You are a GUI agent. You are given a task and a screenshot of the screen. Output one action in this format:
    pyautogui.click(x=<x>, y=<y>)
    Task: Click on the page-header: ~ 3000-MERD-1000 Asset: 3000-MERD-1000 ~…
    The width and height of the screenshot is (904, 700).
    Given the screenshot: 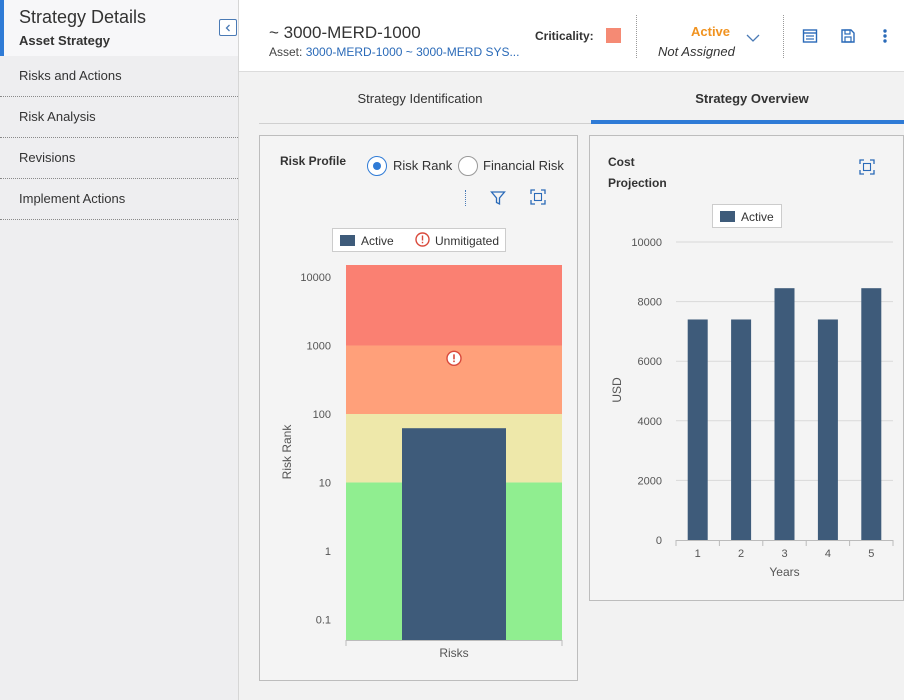 What is the action you would take?
    pyautogui.click(x=571, y=36)
    